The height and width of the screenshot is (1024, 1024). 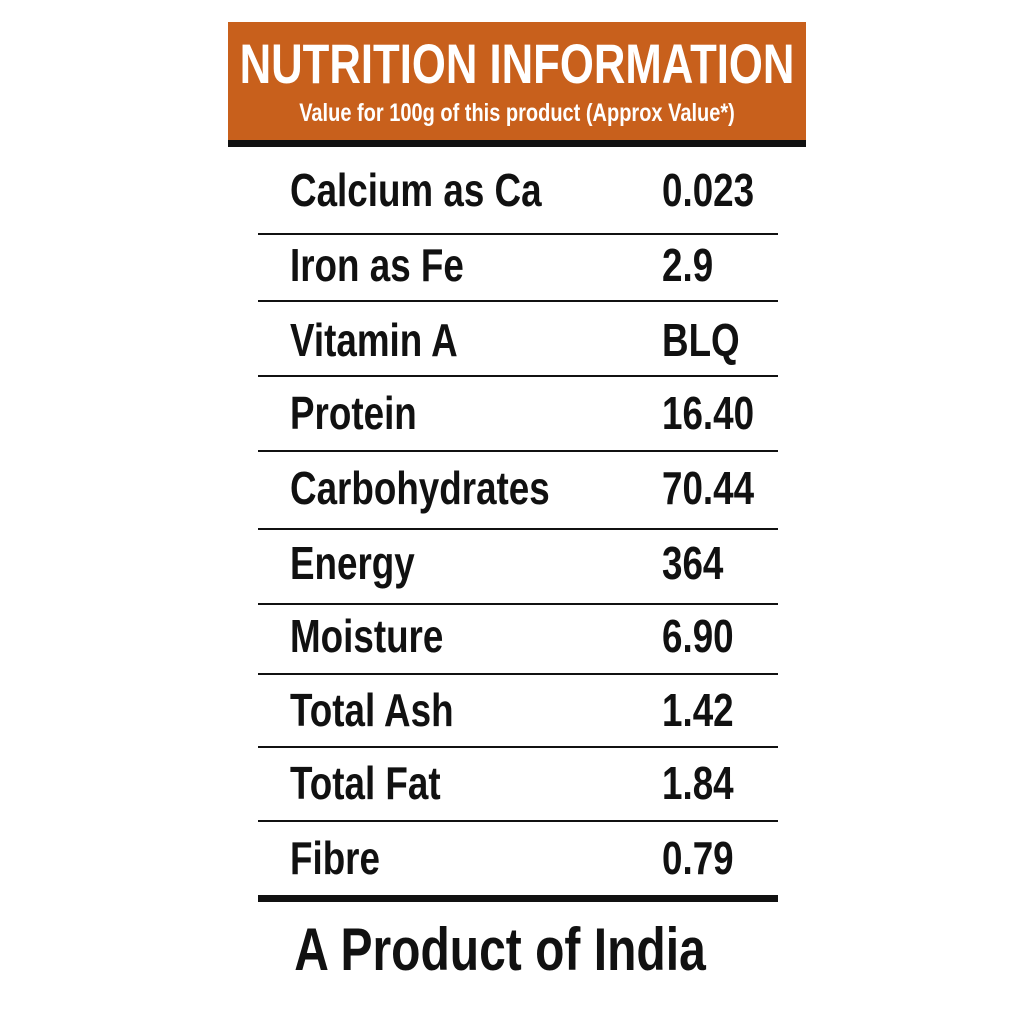 What do you see at coordinates (365, 783) in the screenshot?
I see `nutrient-name: Total Fat` at bounding box center [365, 783].